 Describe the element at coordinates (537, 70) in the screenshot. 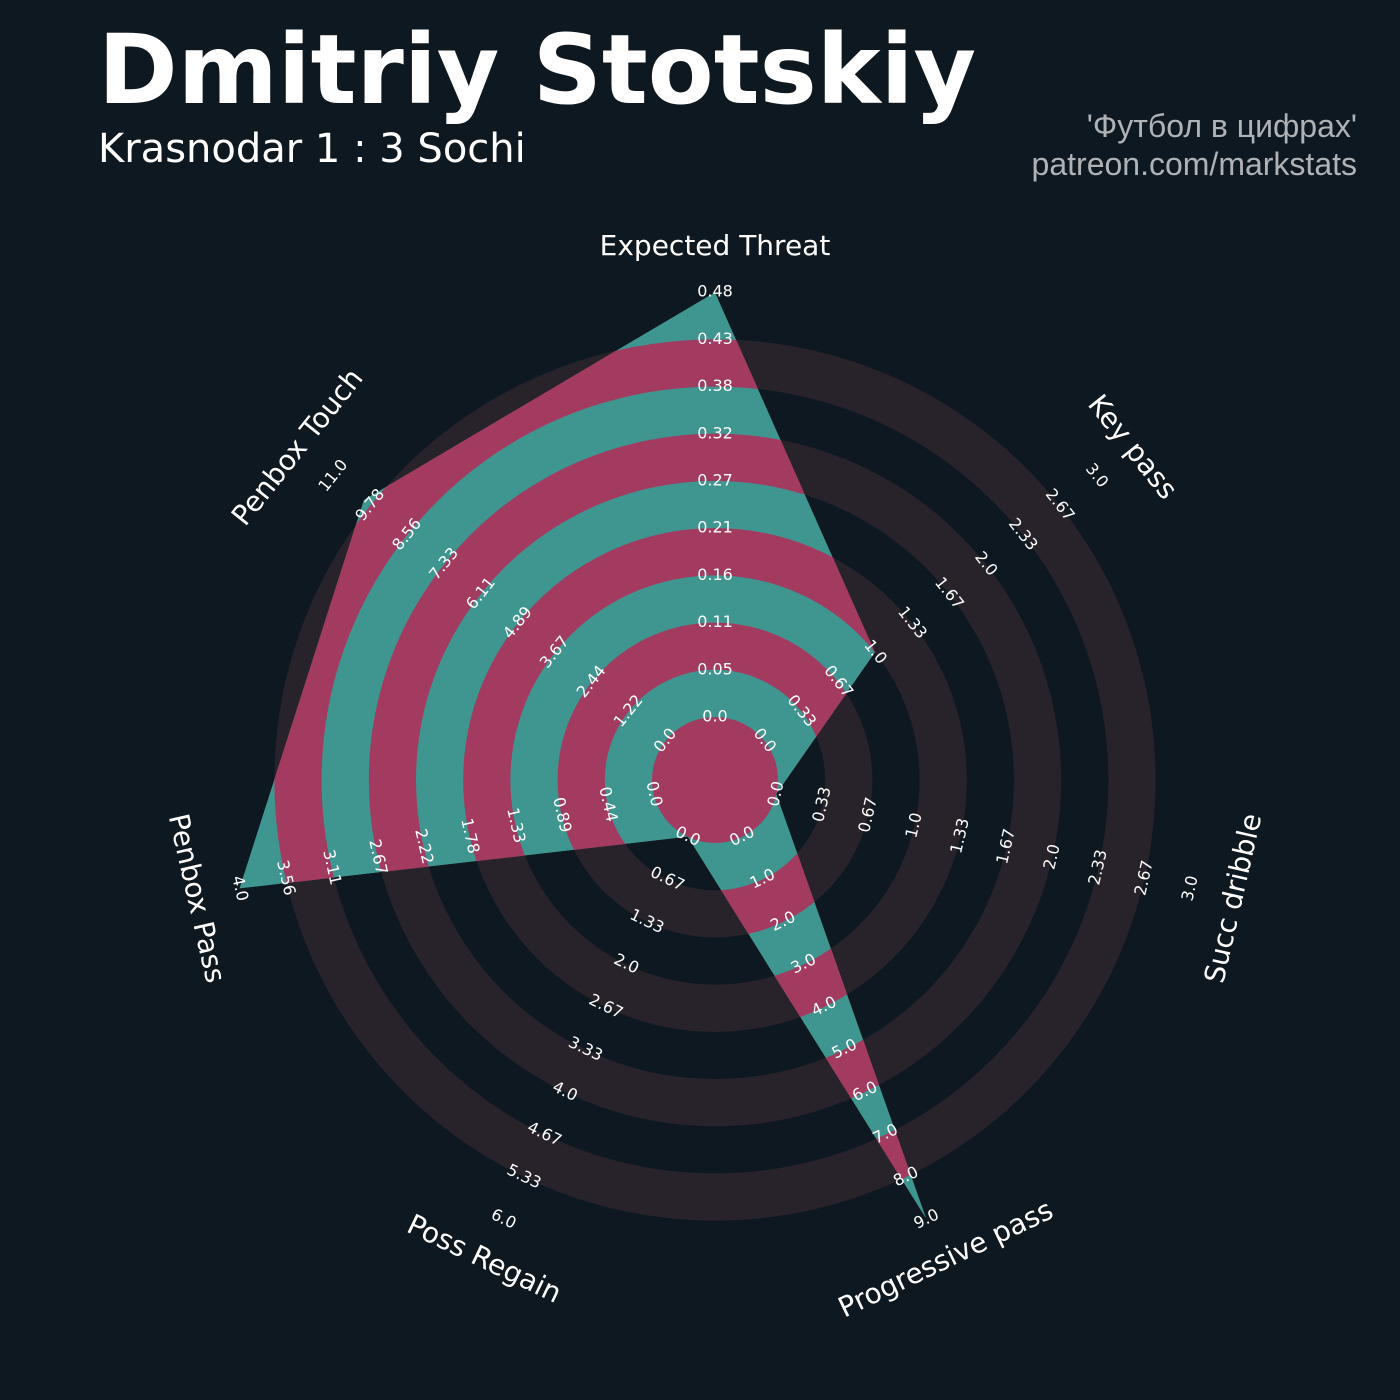

I see `page-title: Dmitriy Stotskiy` at that location.